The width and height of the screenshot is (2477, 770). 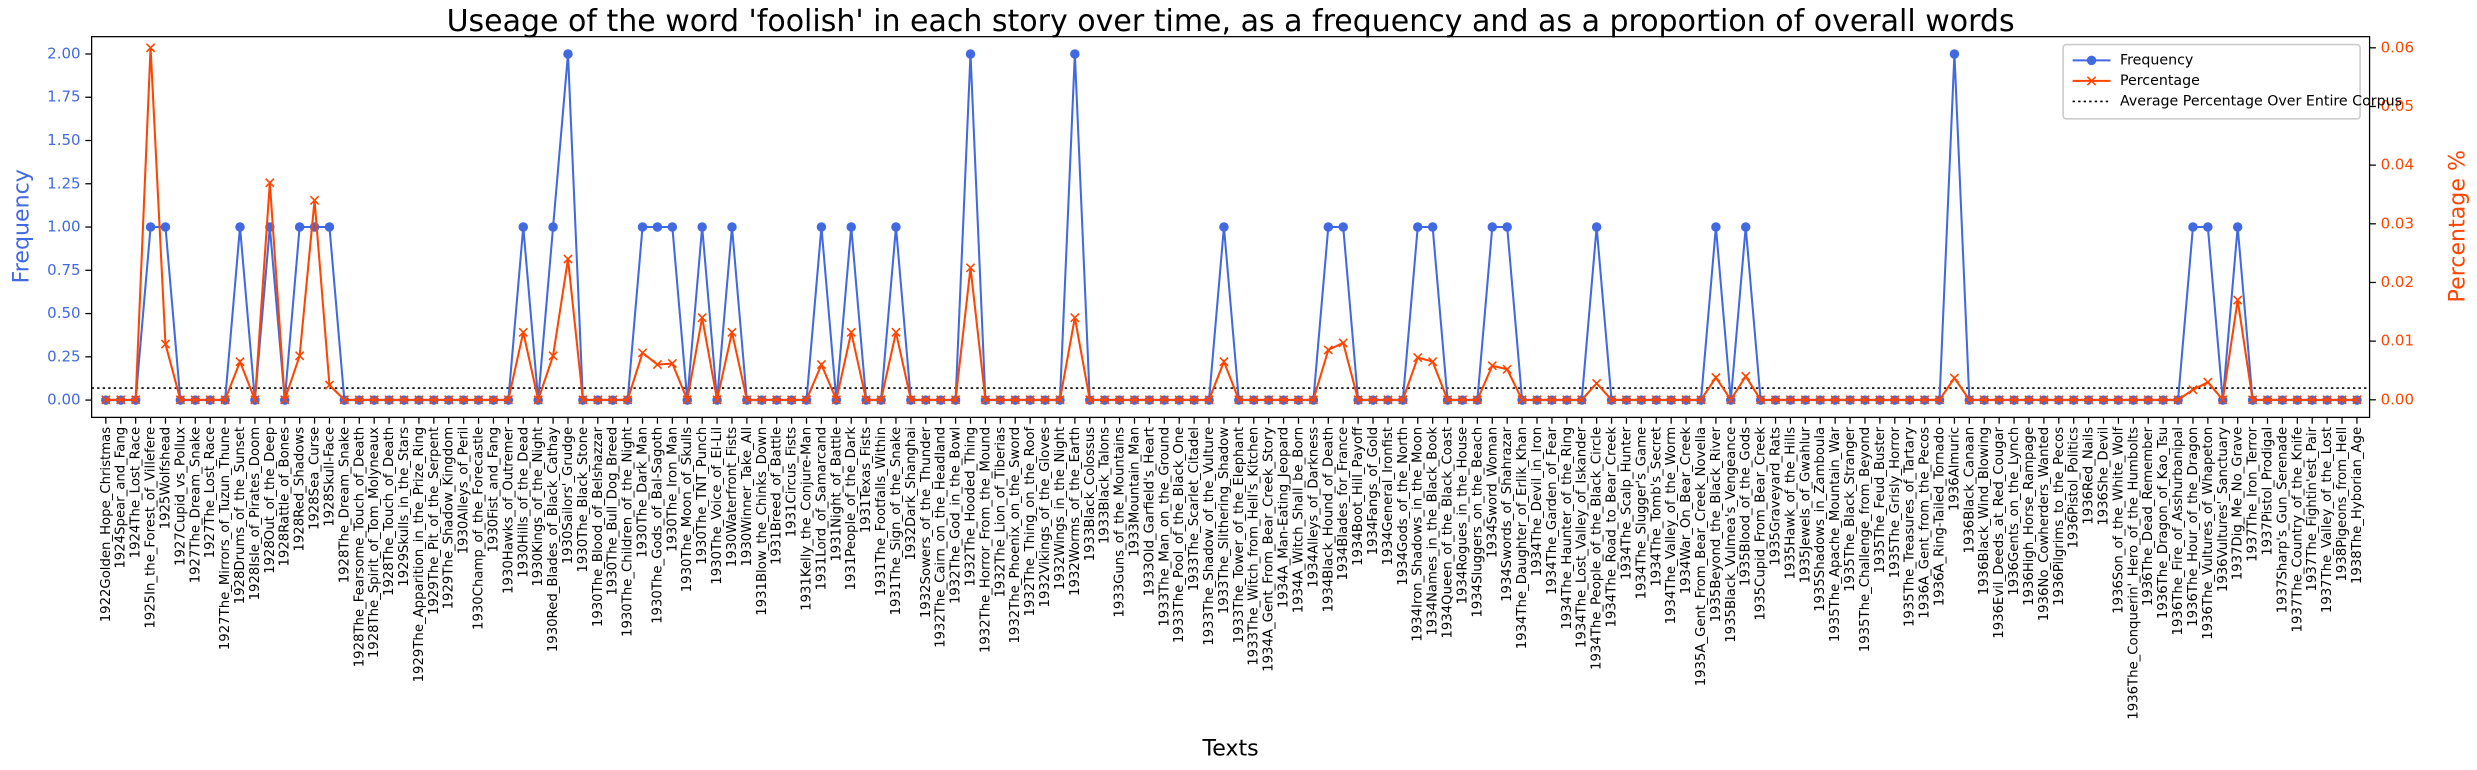 What do you see at coordinates (777, 496) in the screenshot?
I see `x-tick-label: 1931Breed_of_Battle` at bounding box center [777, 496].